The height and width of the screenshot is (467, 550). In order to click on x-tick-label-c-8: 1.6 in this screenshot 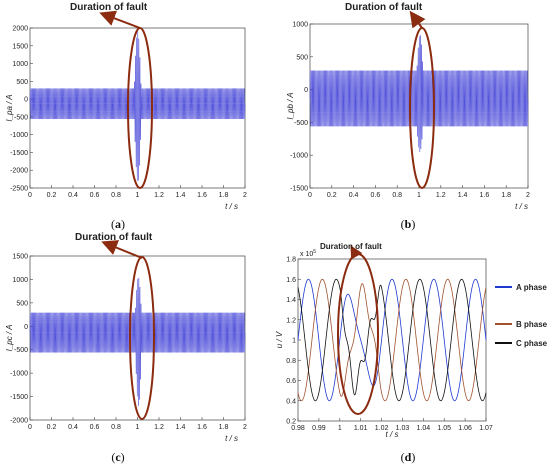, I will do `click(202, 427)`.